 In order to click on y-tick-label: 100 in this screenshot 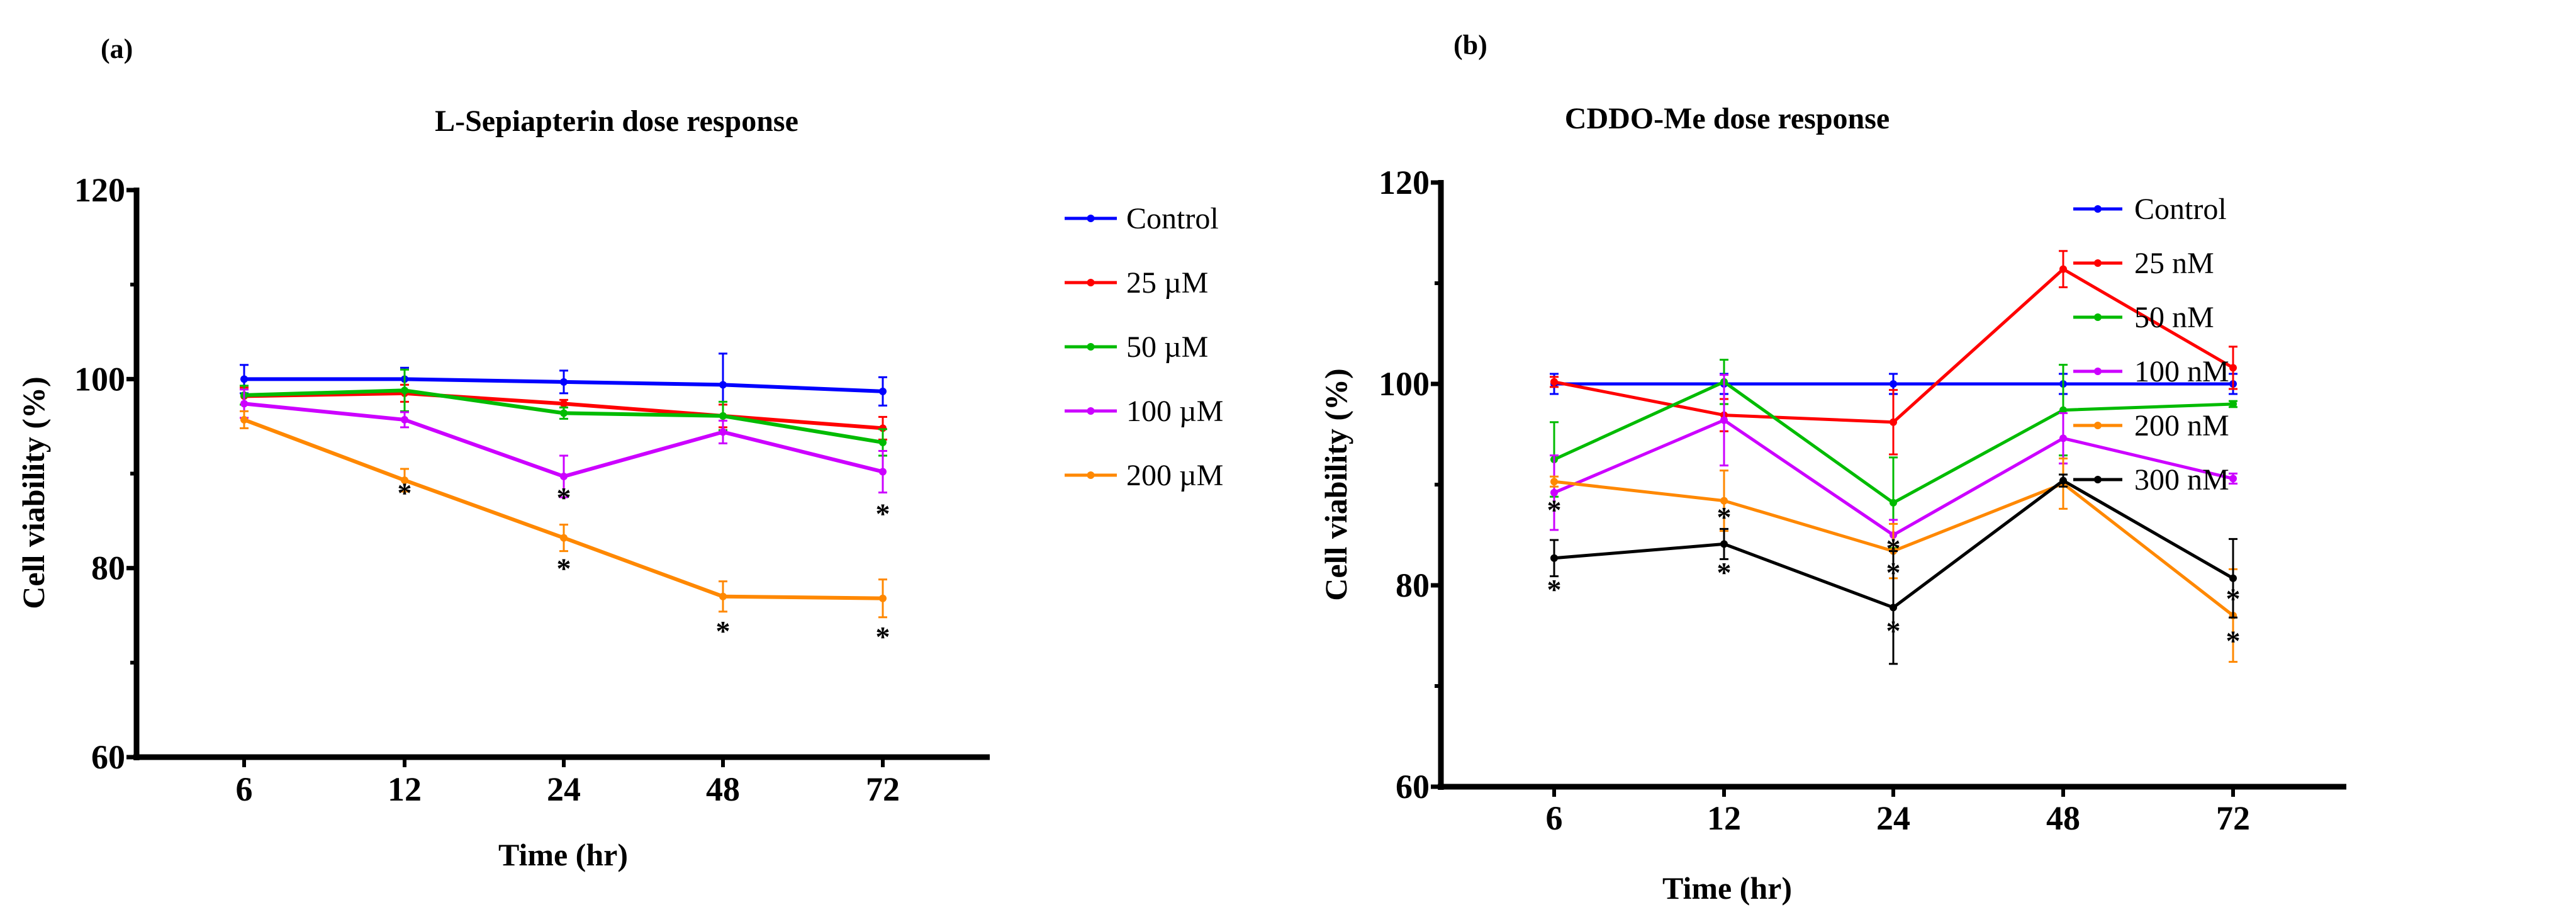, I will do `click(99, 379)`.